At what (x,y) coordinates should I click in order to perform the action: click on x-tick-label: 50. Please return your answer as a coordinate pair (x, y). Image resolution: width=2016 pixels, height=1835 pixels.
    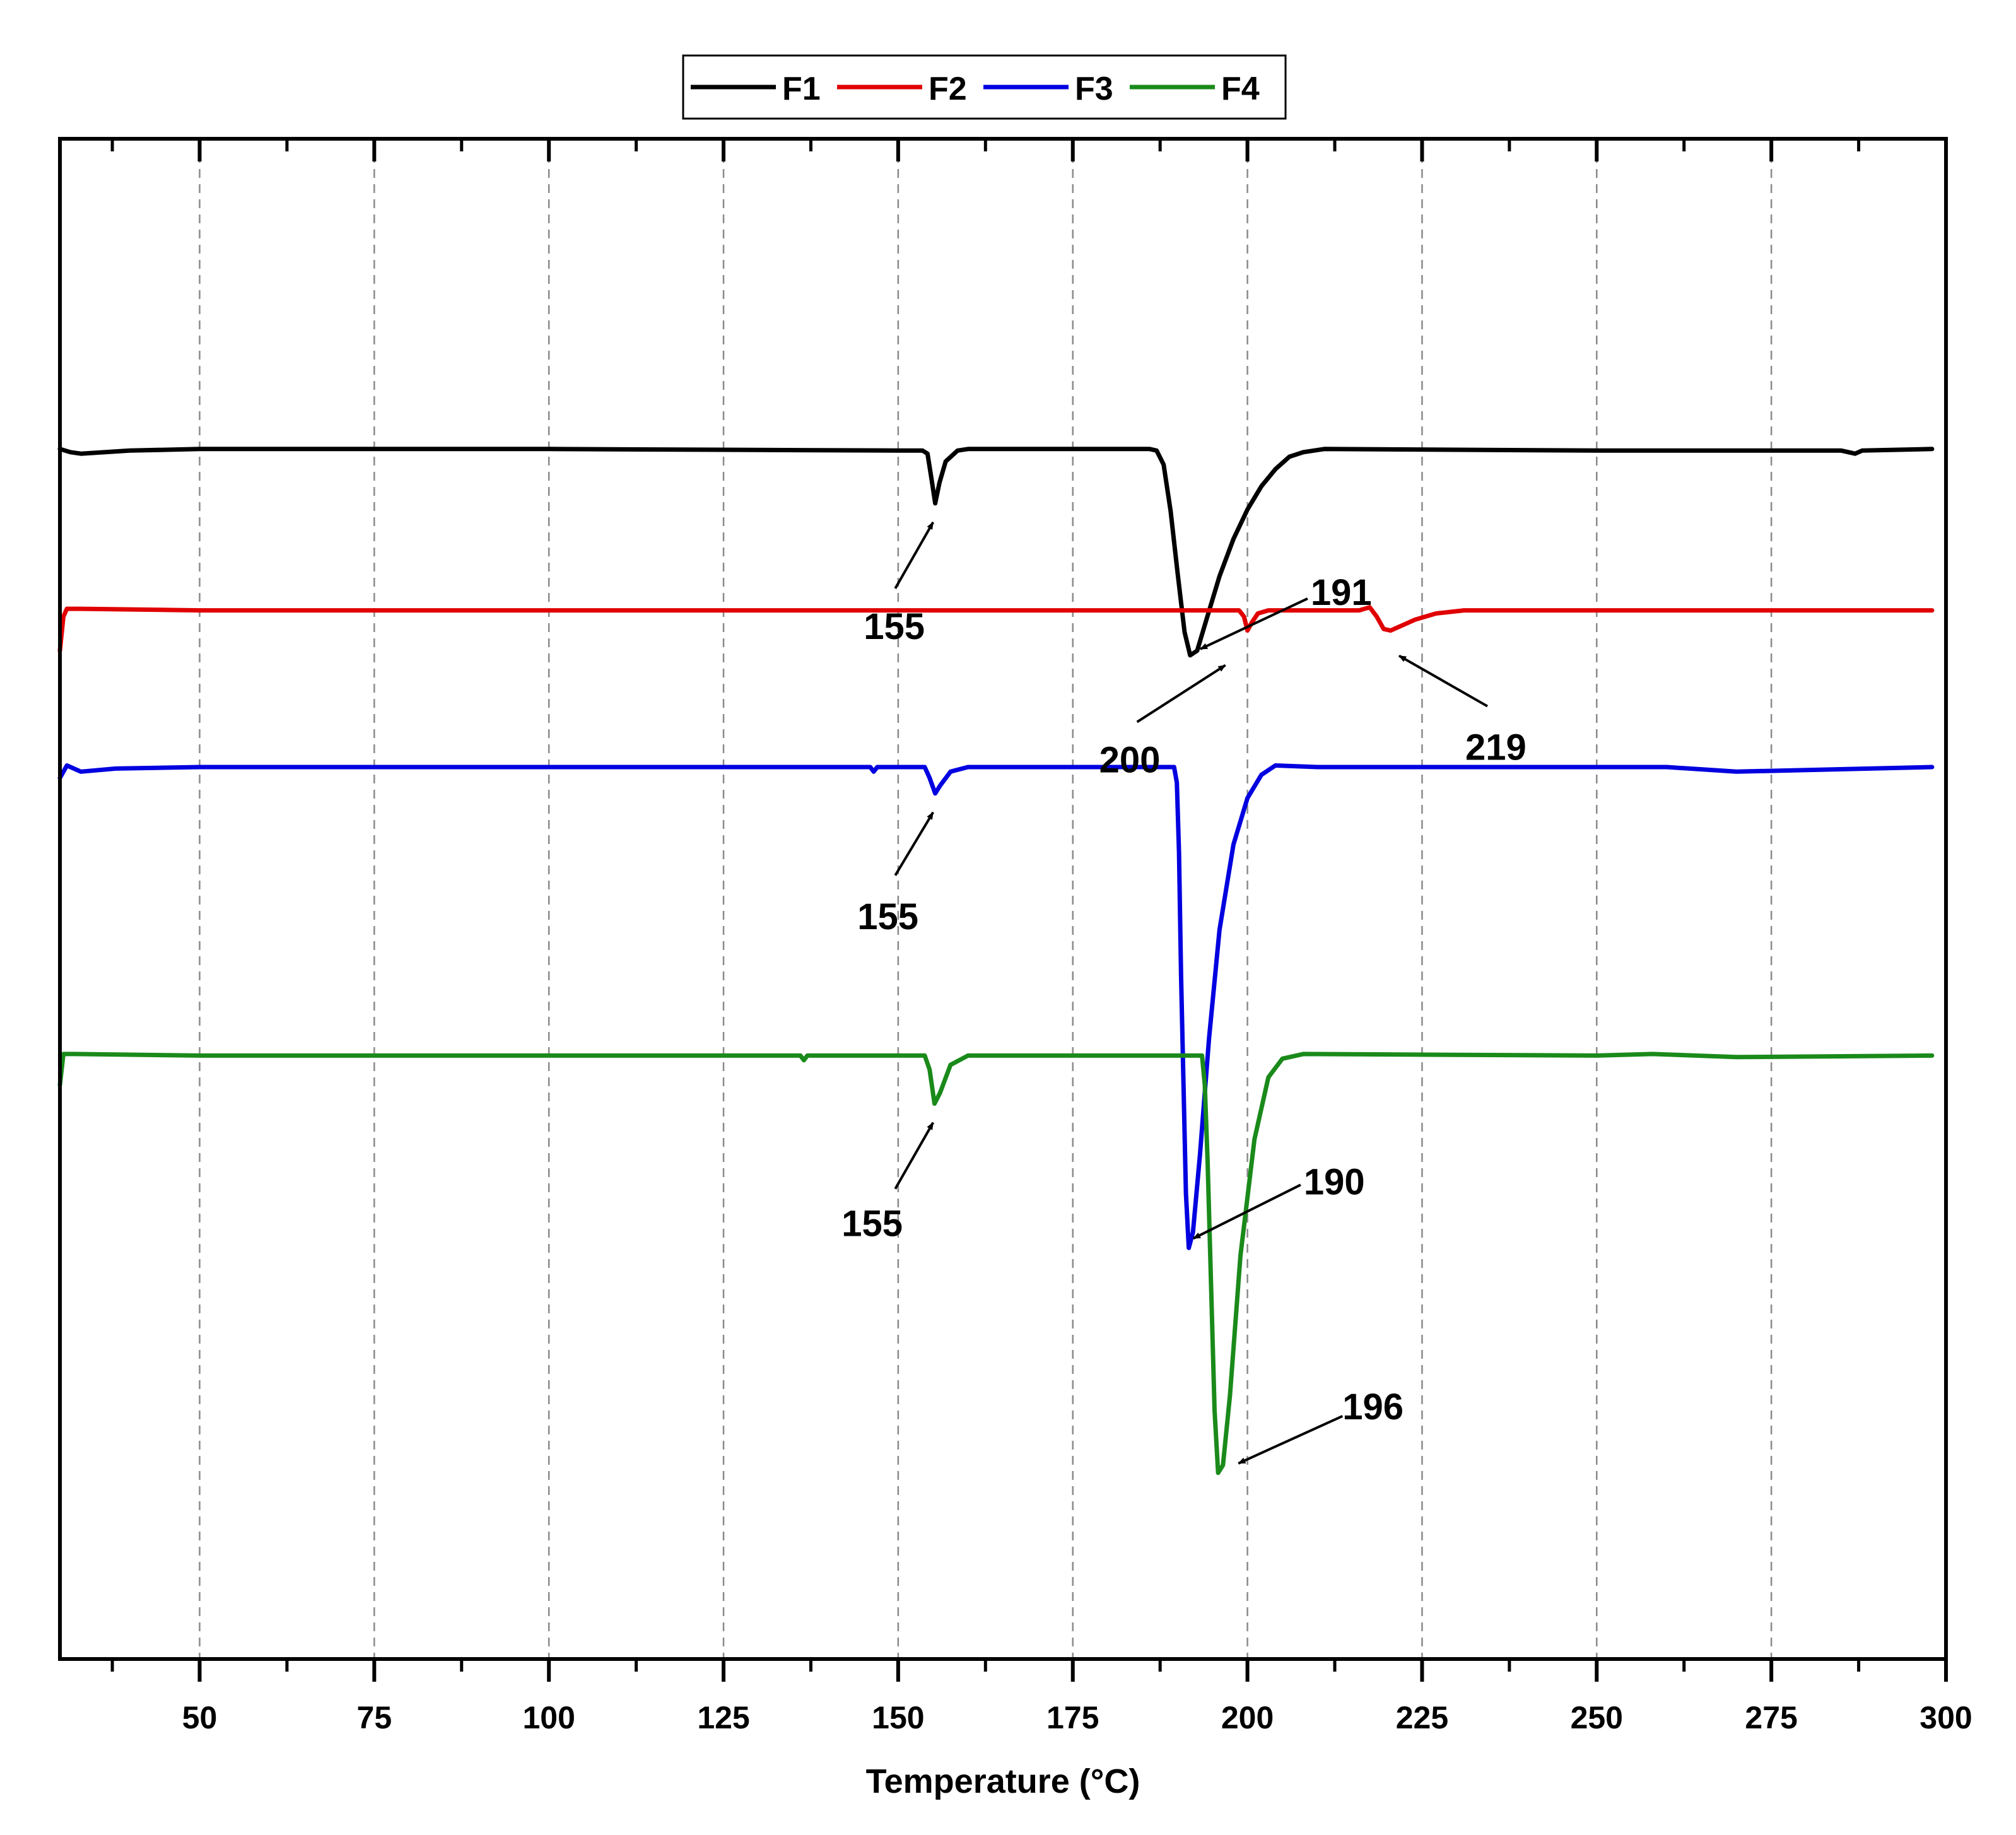
    Looking at the image, I should click on (200, 1717).